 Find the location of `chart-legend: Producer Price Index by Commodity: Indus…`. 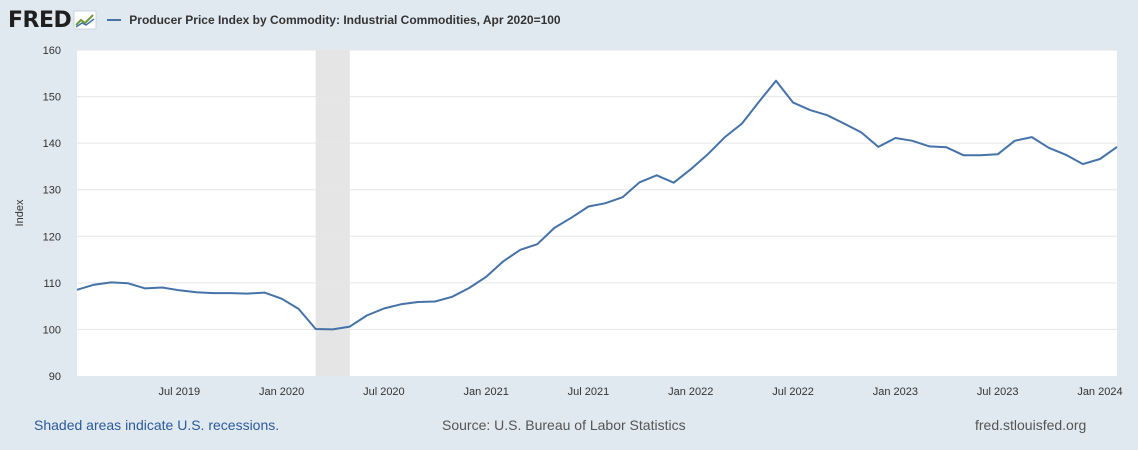

chart-legend: Producer Price Index by Commodity: Indus… is located at coordinates (334, 20).